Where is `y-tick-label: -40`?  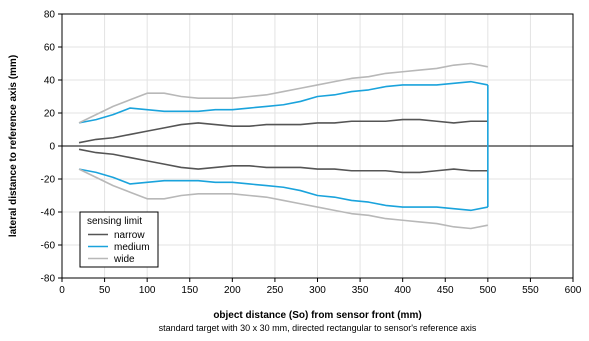
y-tick-label: -40 is located at coordinates (48, 213).